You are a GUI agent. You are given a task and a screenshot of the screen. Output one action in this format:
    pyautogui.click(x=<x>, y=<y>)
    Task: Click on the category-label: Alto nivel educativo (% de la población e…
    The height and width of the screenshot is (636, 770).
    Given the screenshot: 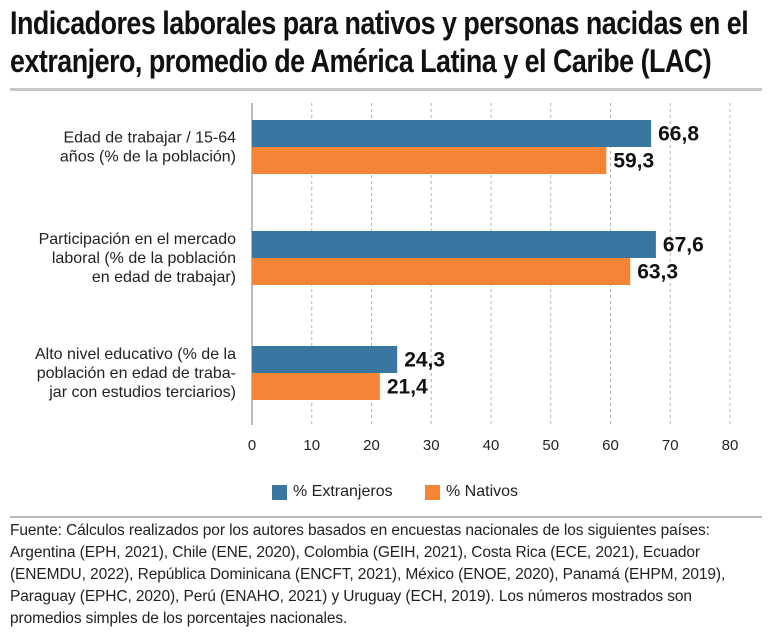 What is the action you would take?
    pyautogui.click(x=135, y=373)
    